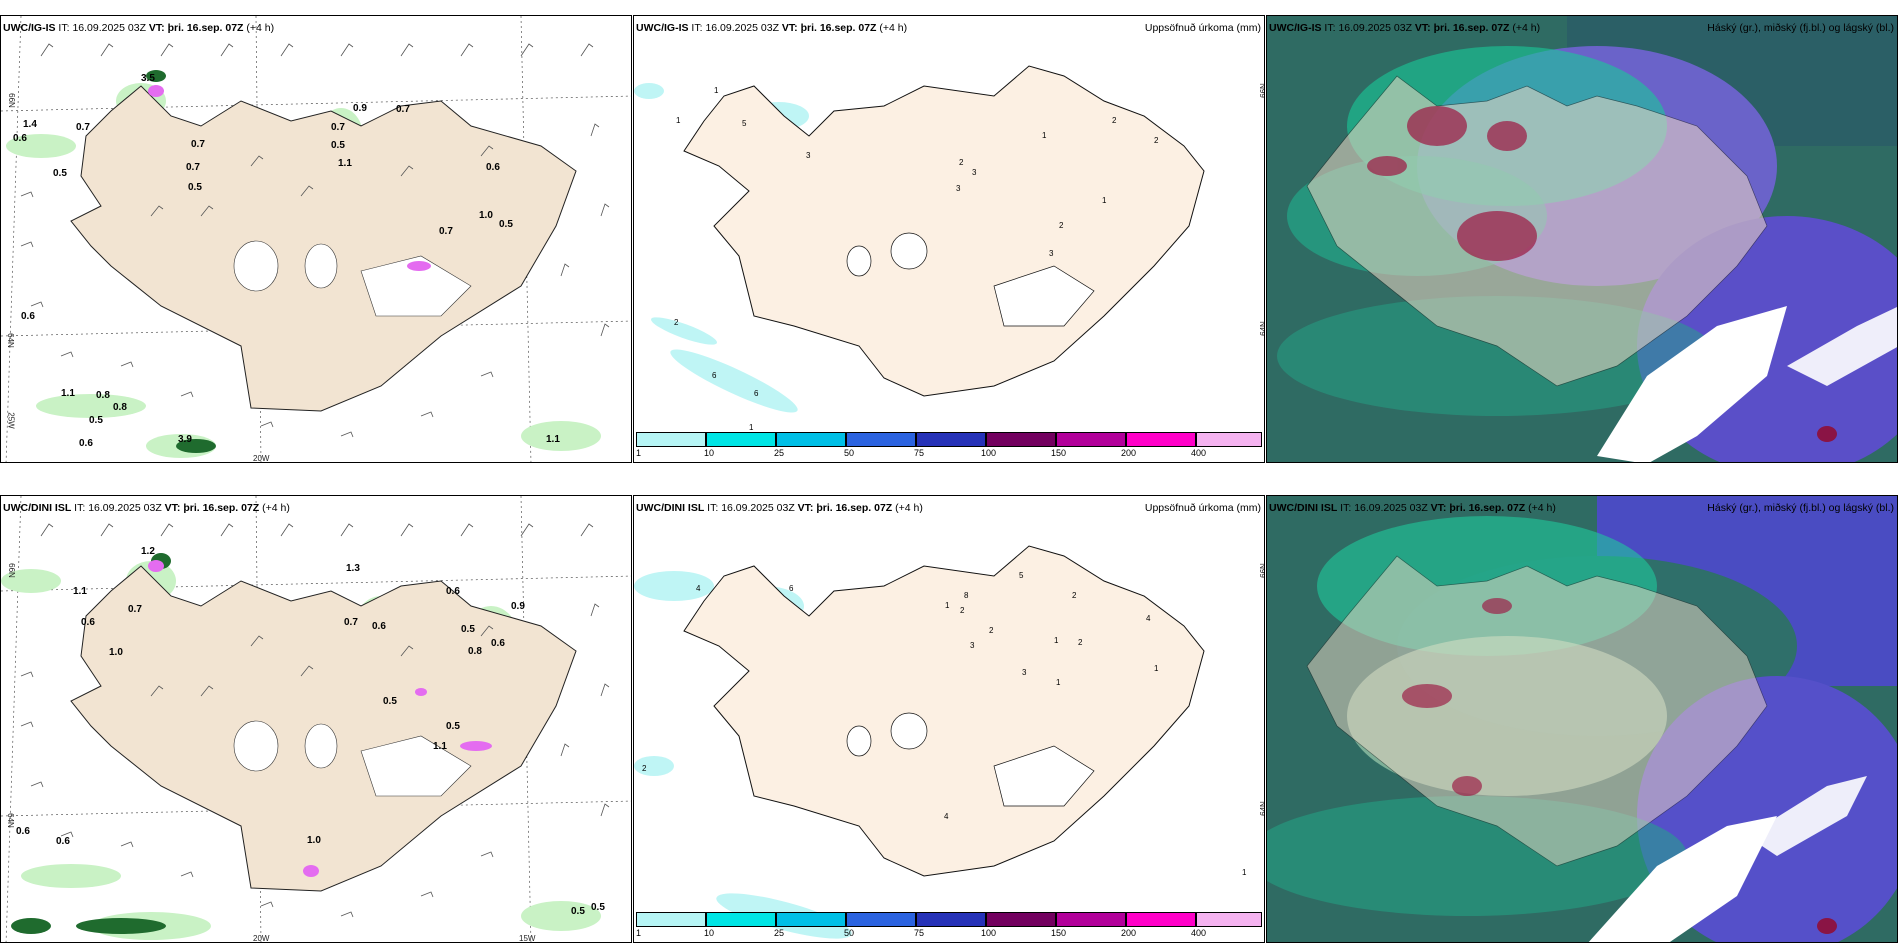 Image resolution: width=1900 pixels, height=950 pixels. I want to click on panel-field-name: Uppsöfnuð úrkoma (mm), so click(1202, 508).